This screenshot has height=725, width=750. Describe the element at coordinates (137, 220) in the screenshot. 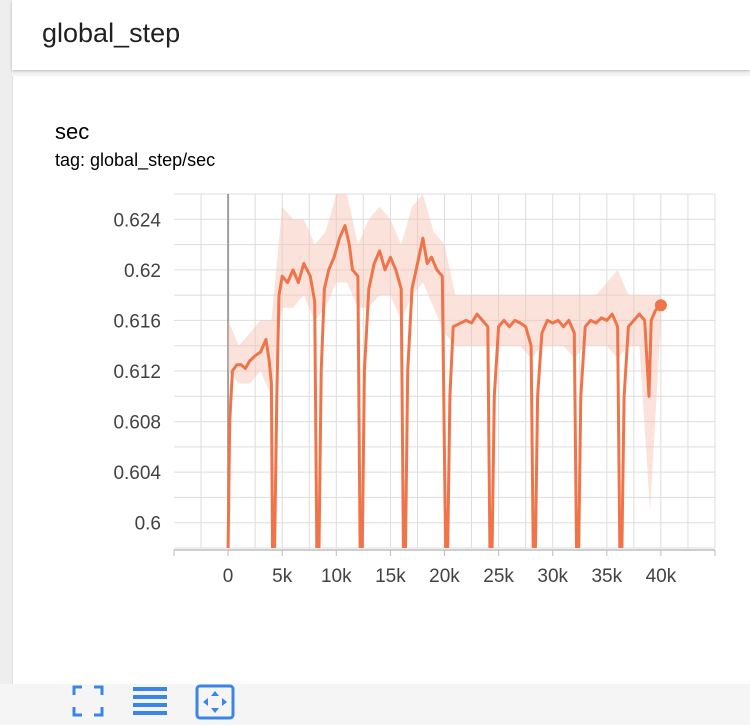

I see `y-tick-label: 0.624` at that location.